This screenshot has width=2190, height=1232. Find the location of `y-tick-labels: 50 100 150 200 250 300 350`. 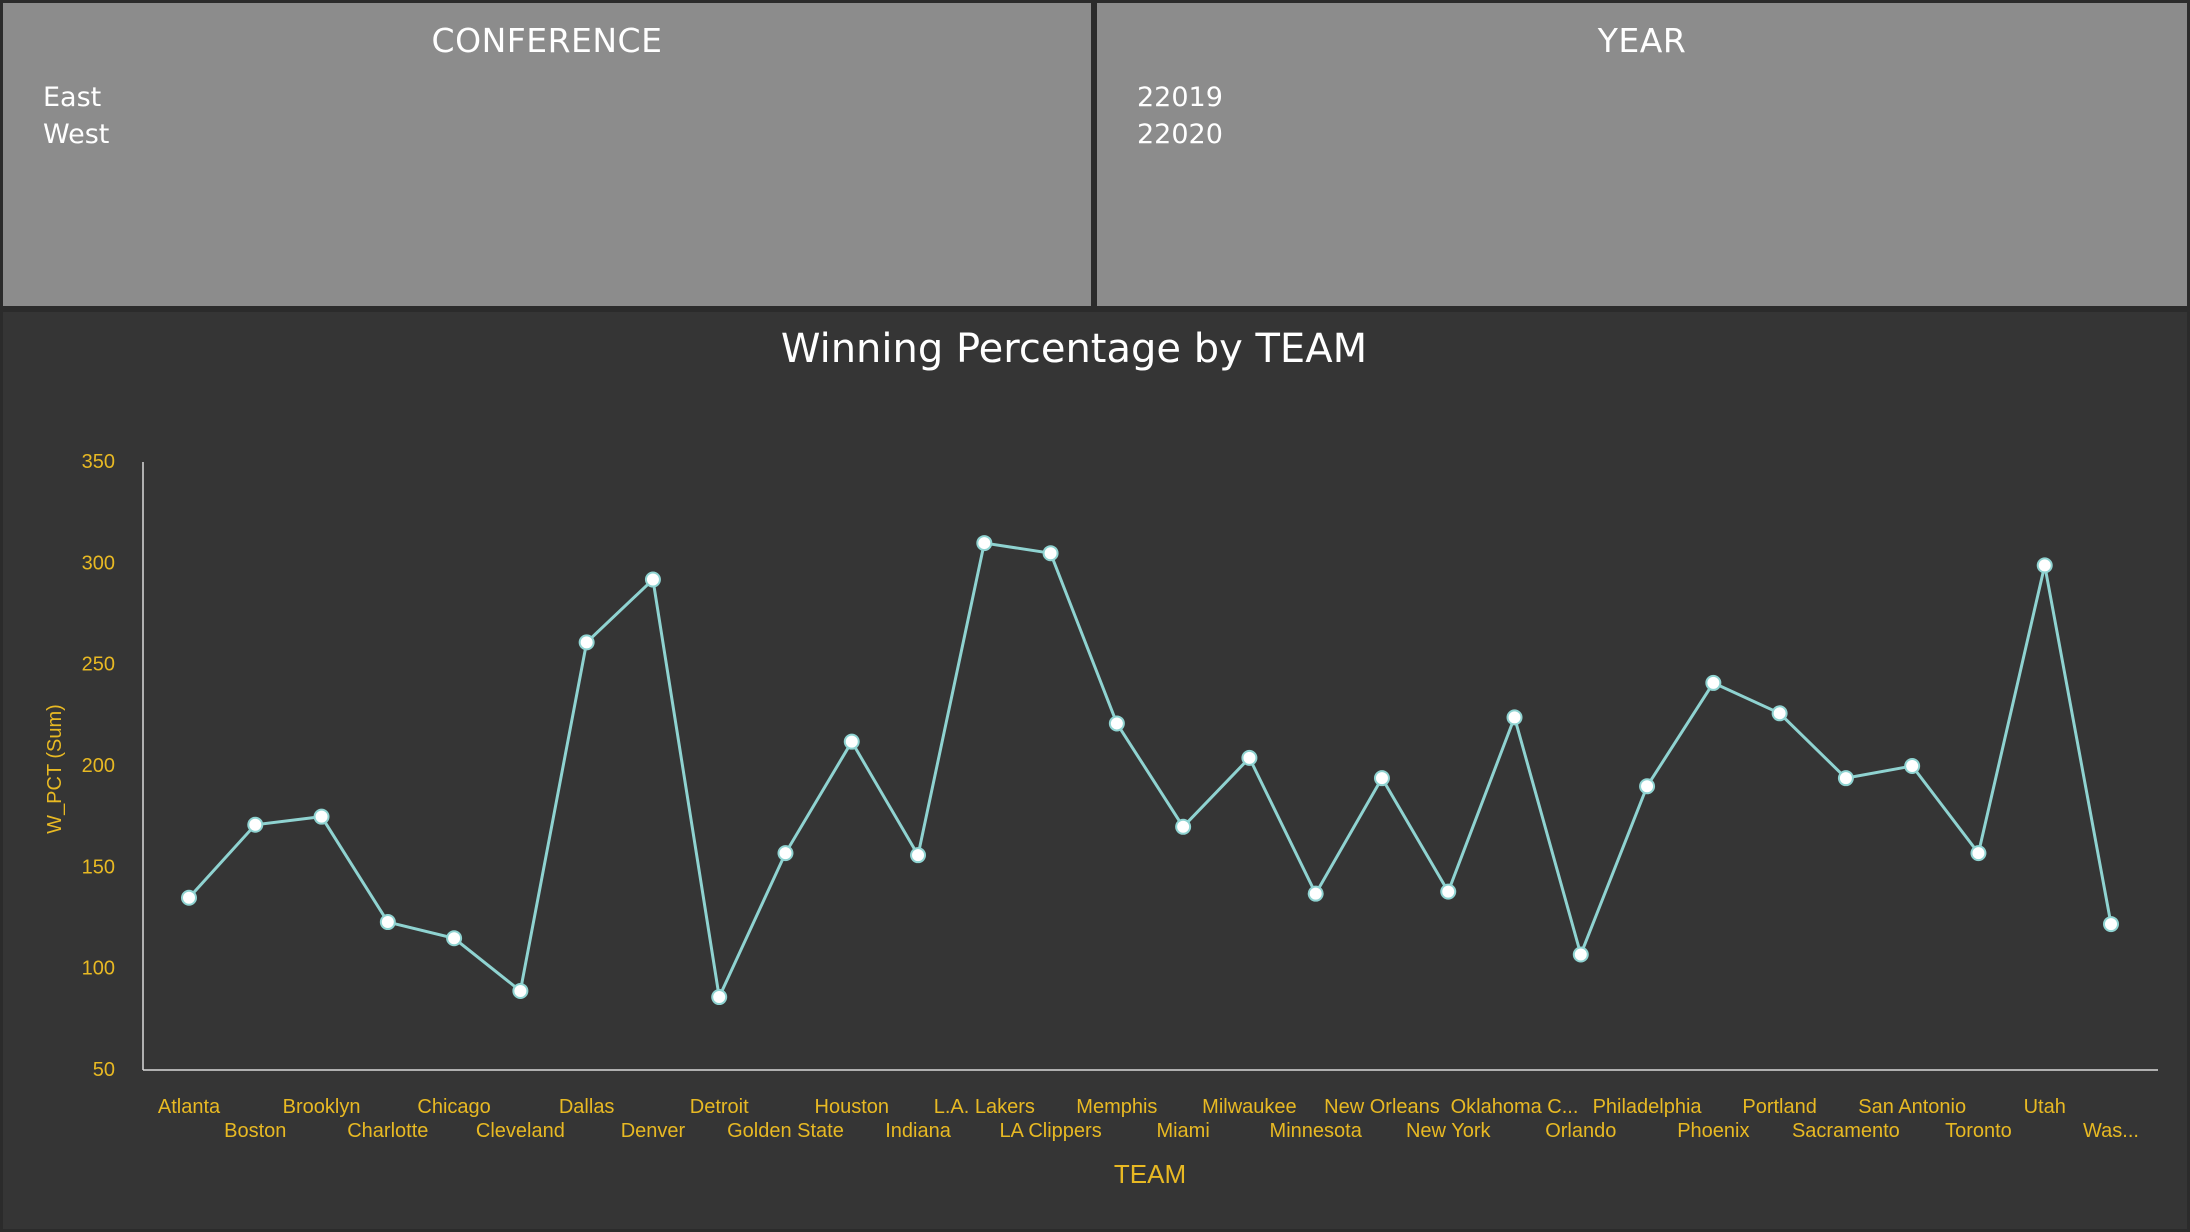

y-tick-labels: 50 100 150 200 250 300 350 is located at coordinates (98, 766).